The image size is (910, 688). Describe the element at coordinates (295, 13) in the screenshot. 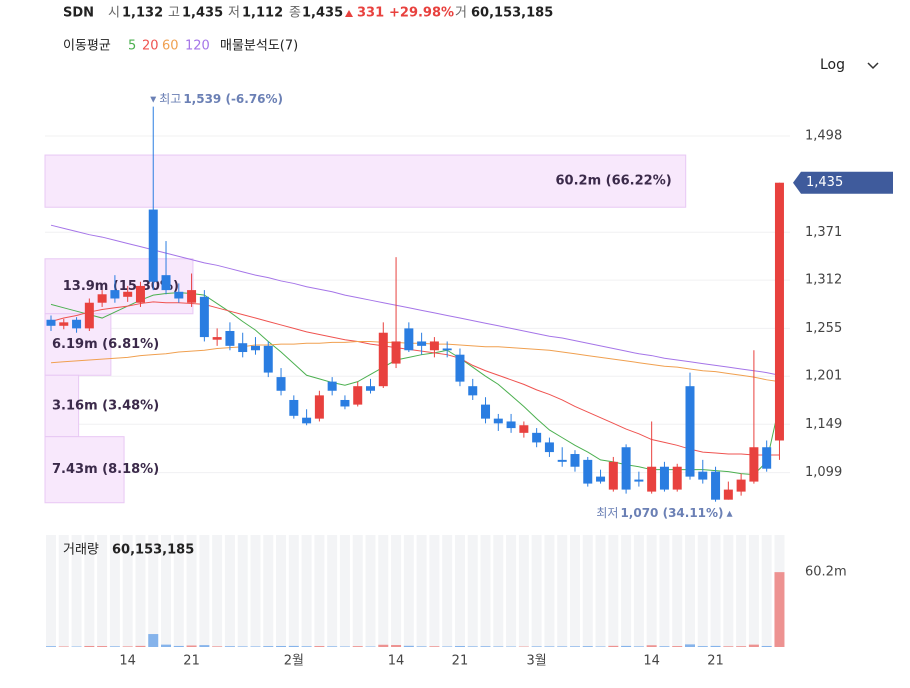

I see `close-label: 종` at that location.